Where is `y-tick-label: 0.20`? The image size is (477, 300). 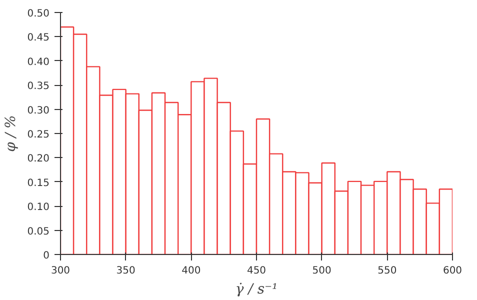
y-tick-label: 0.20 is located at coordinates (38, 159).